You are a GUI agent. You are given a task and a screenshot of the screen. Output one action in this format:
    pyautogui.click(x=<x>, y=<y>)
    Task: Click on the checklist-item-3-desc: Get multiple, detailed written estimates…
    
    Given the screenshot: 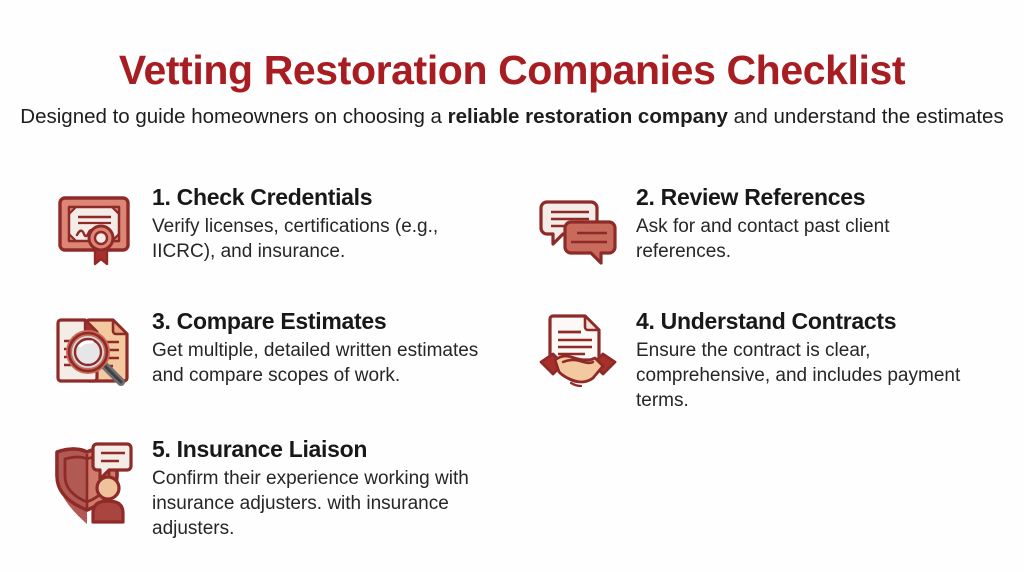 What is the action you would take?
    pyautogui.click(x=315, y=363)
    